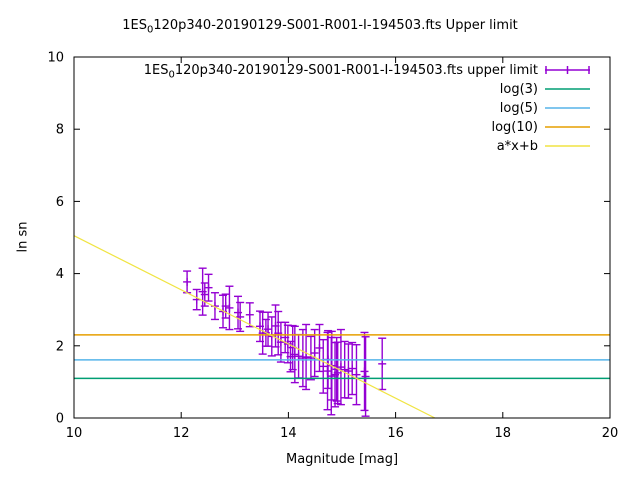  What do you see at coordinates (150, 30) in the screenshot?
I see `chart-title-subscript: 0` at bounding box center [150, 30].